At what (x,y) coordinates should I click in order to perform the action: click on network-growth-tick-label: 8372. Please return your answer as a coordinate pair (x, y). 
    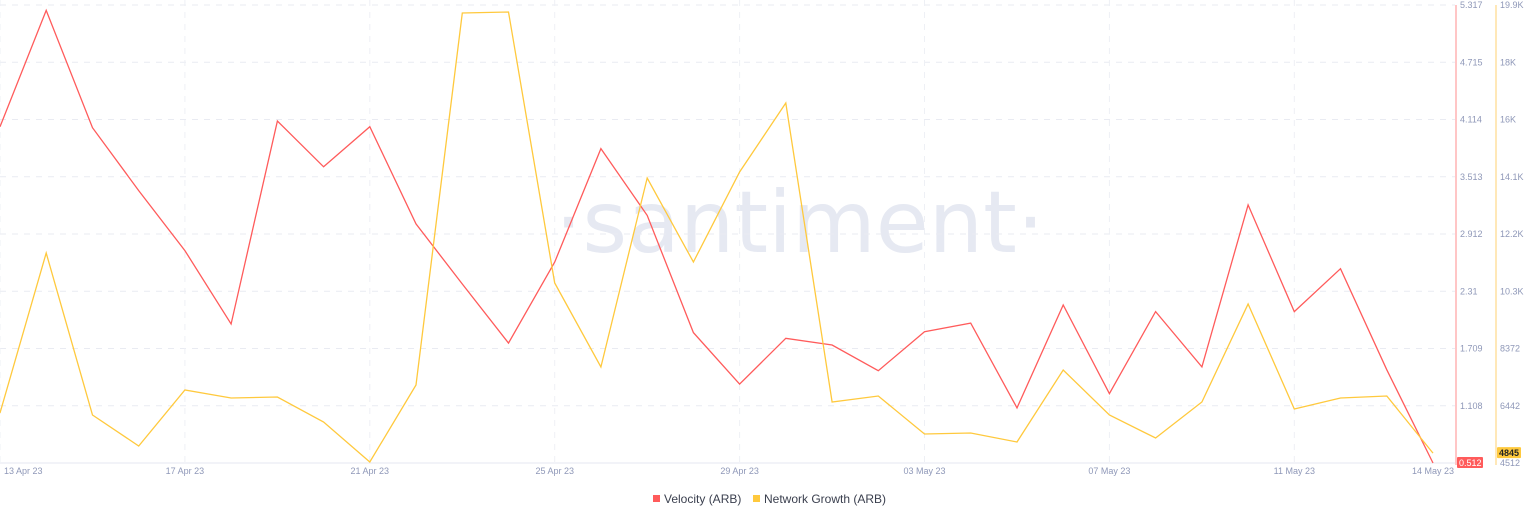
    Looking at the image, I should click on (1510, 349).